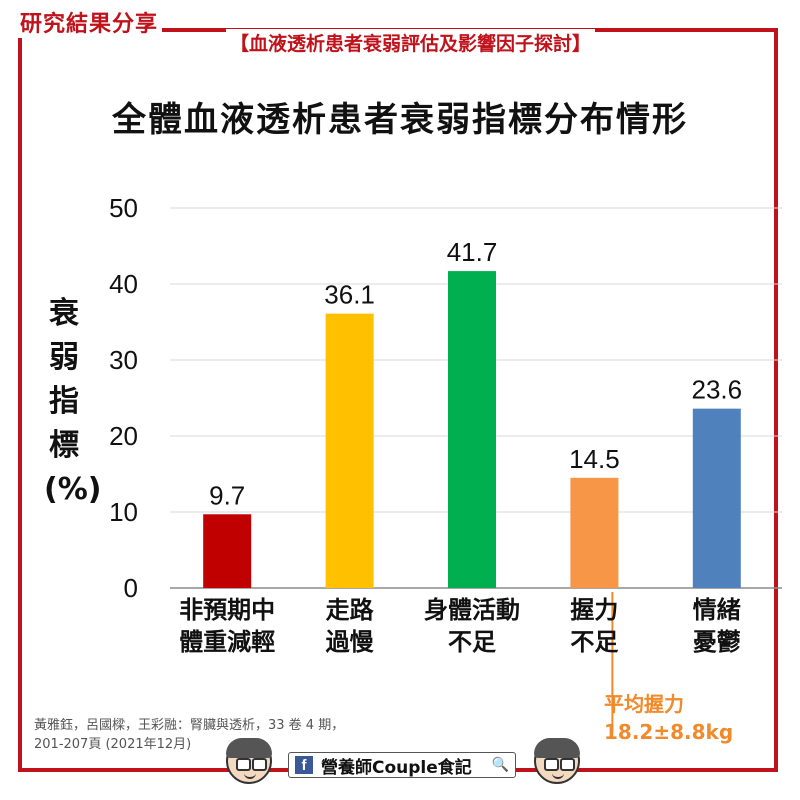  I want to click on facebook-page-bar: f 營養師Couple食記 🔍, so click(402, 765).